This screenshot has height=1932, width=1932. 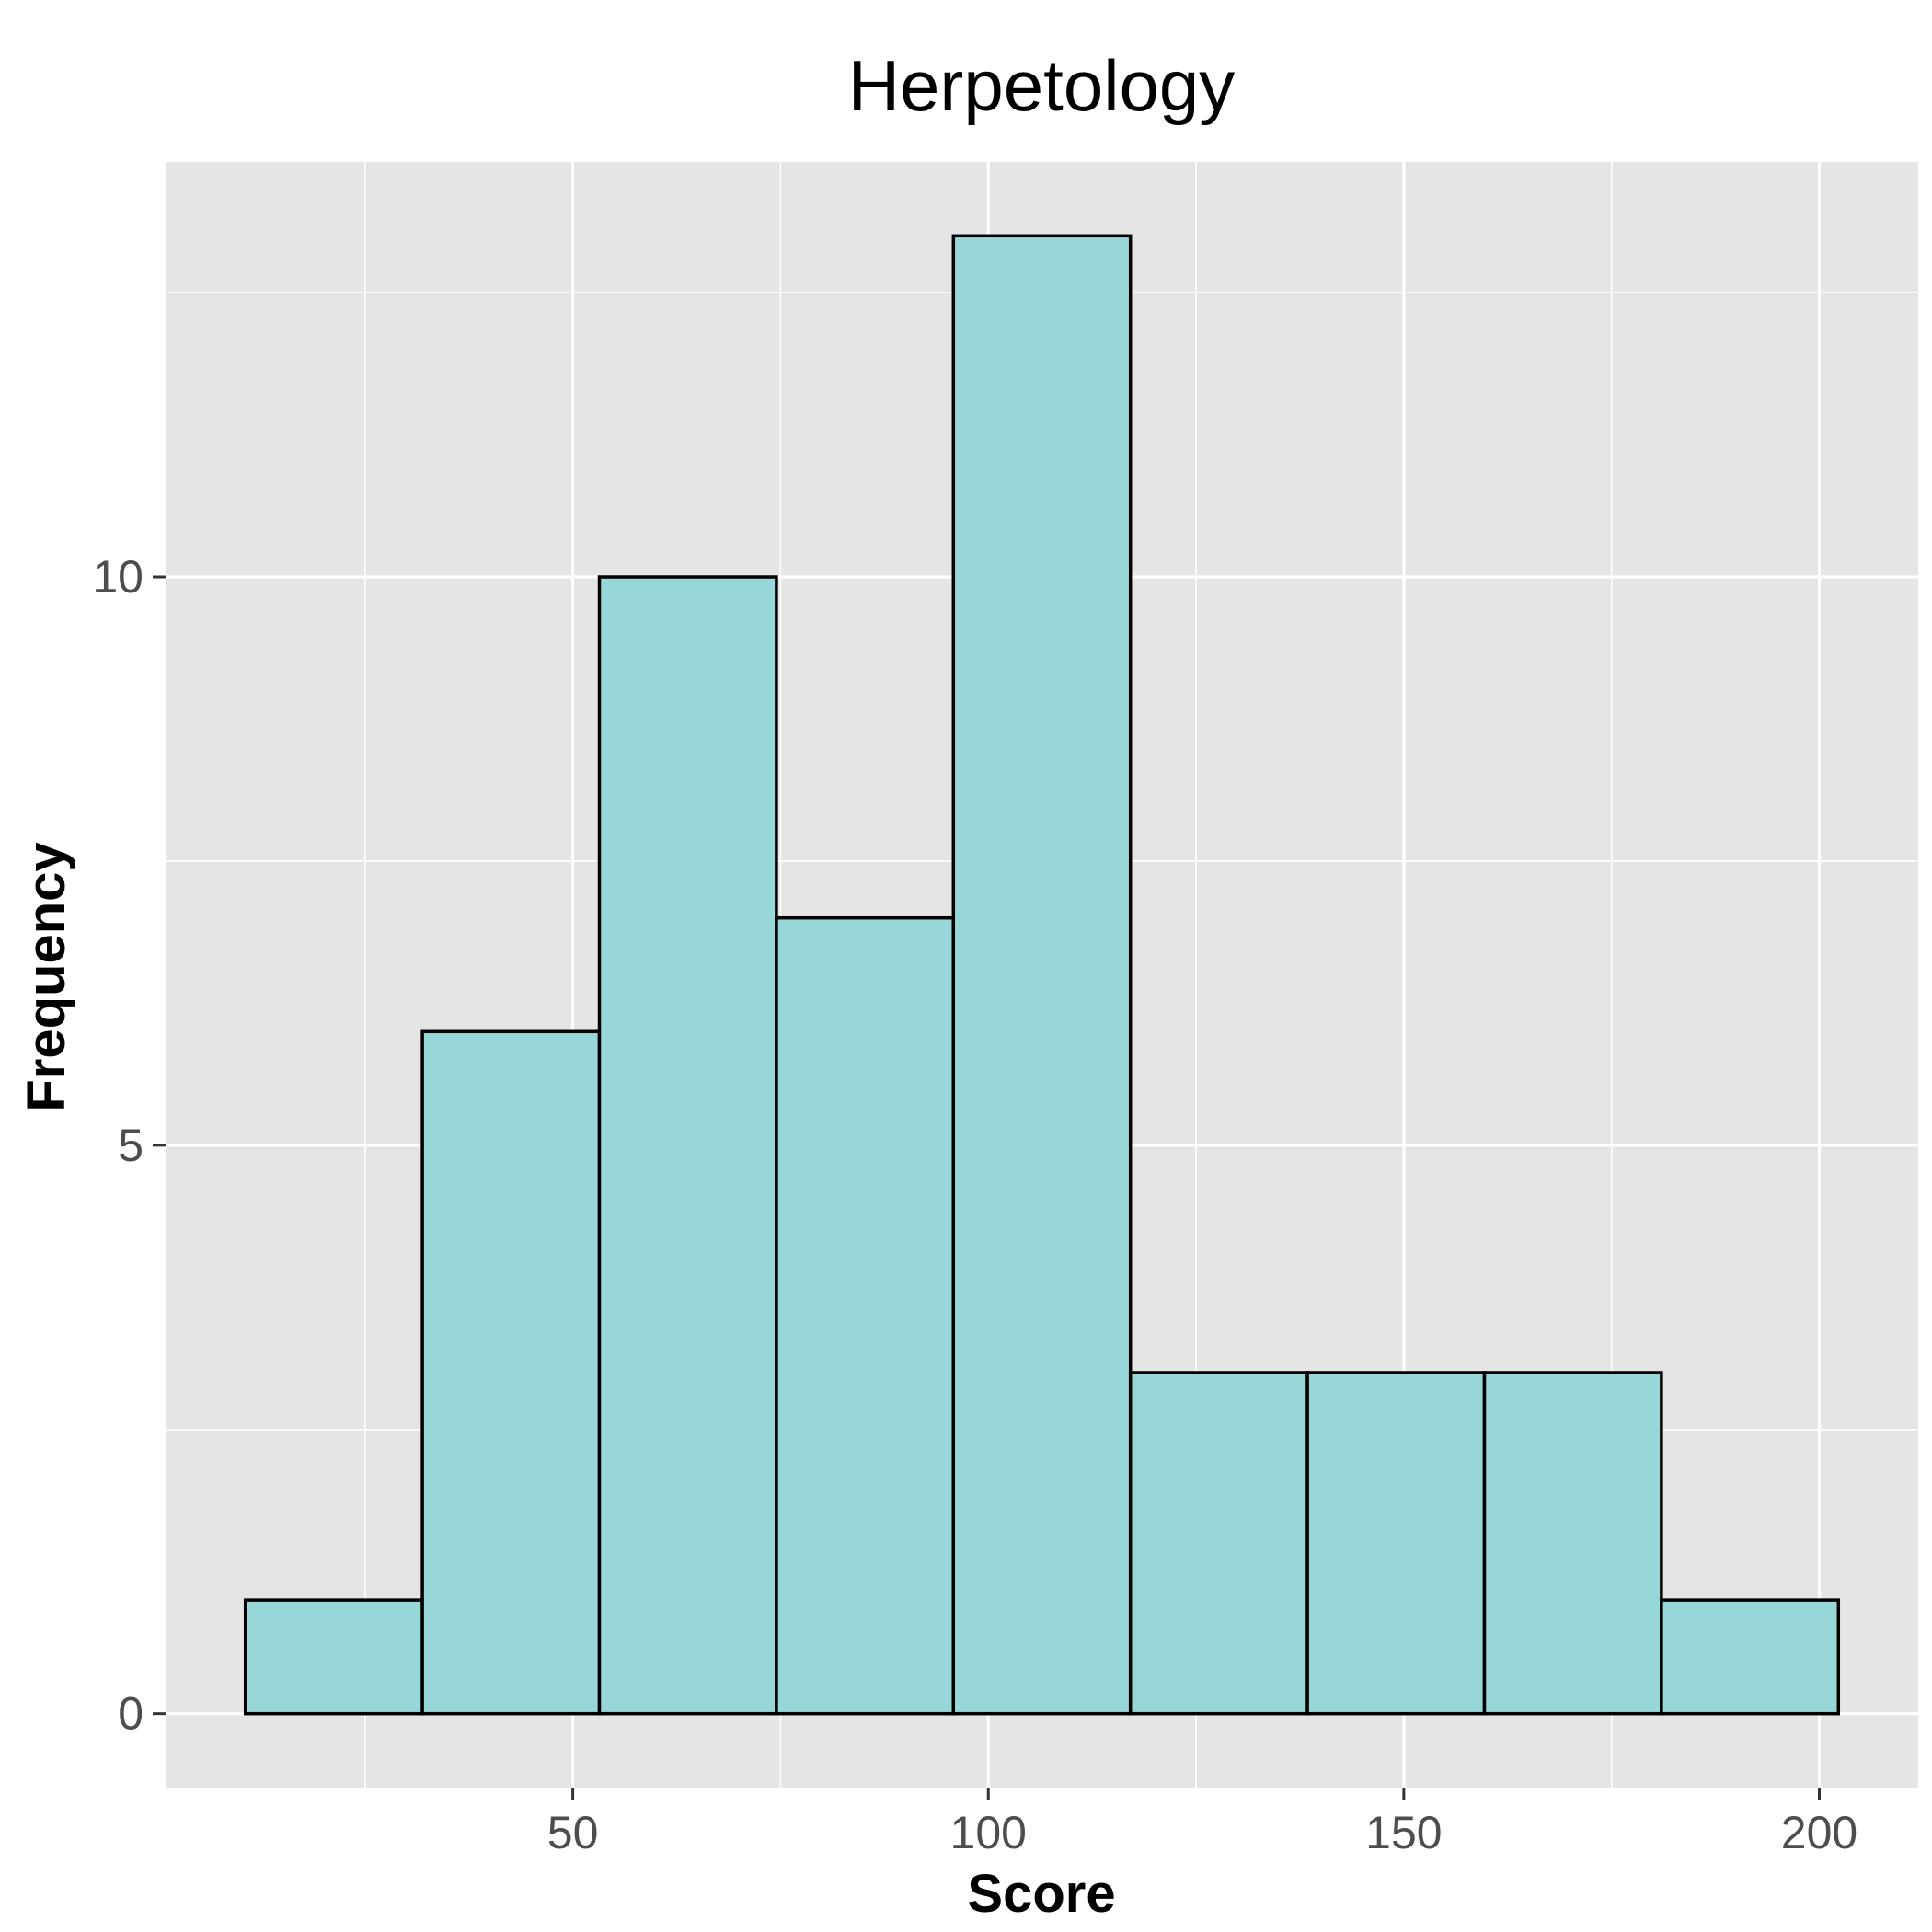 I want to click on x-tick-label: 50, so click(x=573, y=1832).